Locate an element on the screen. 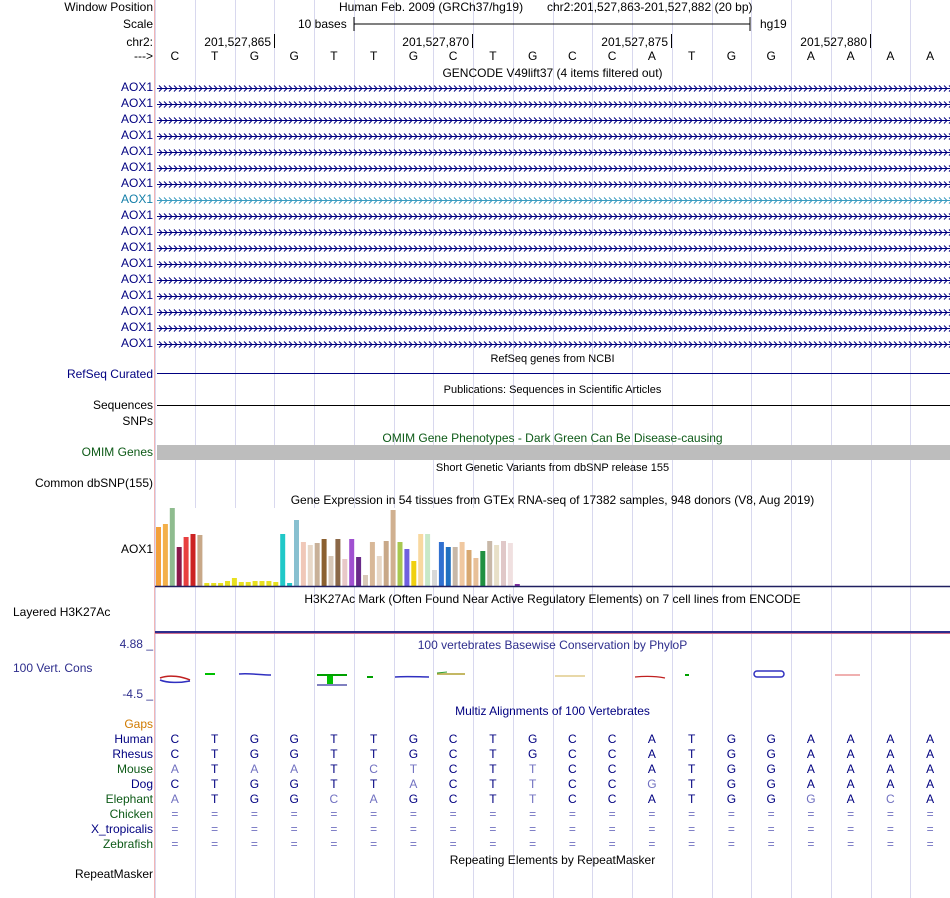 This screenshot has width=950, height=898. sequences-line is located at coordinates (553, 405).